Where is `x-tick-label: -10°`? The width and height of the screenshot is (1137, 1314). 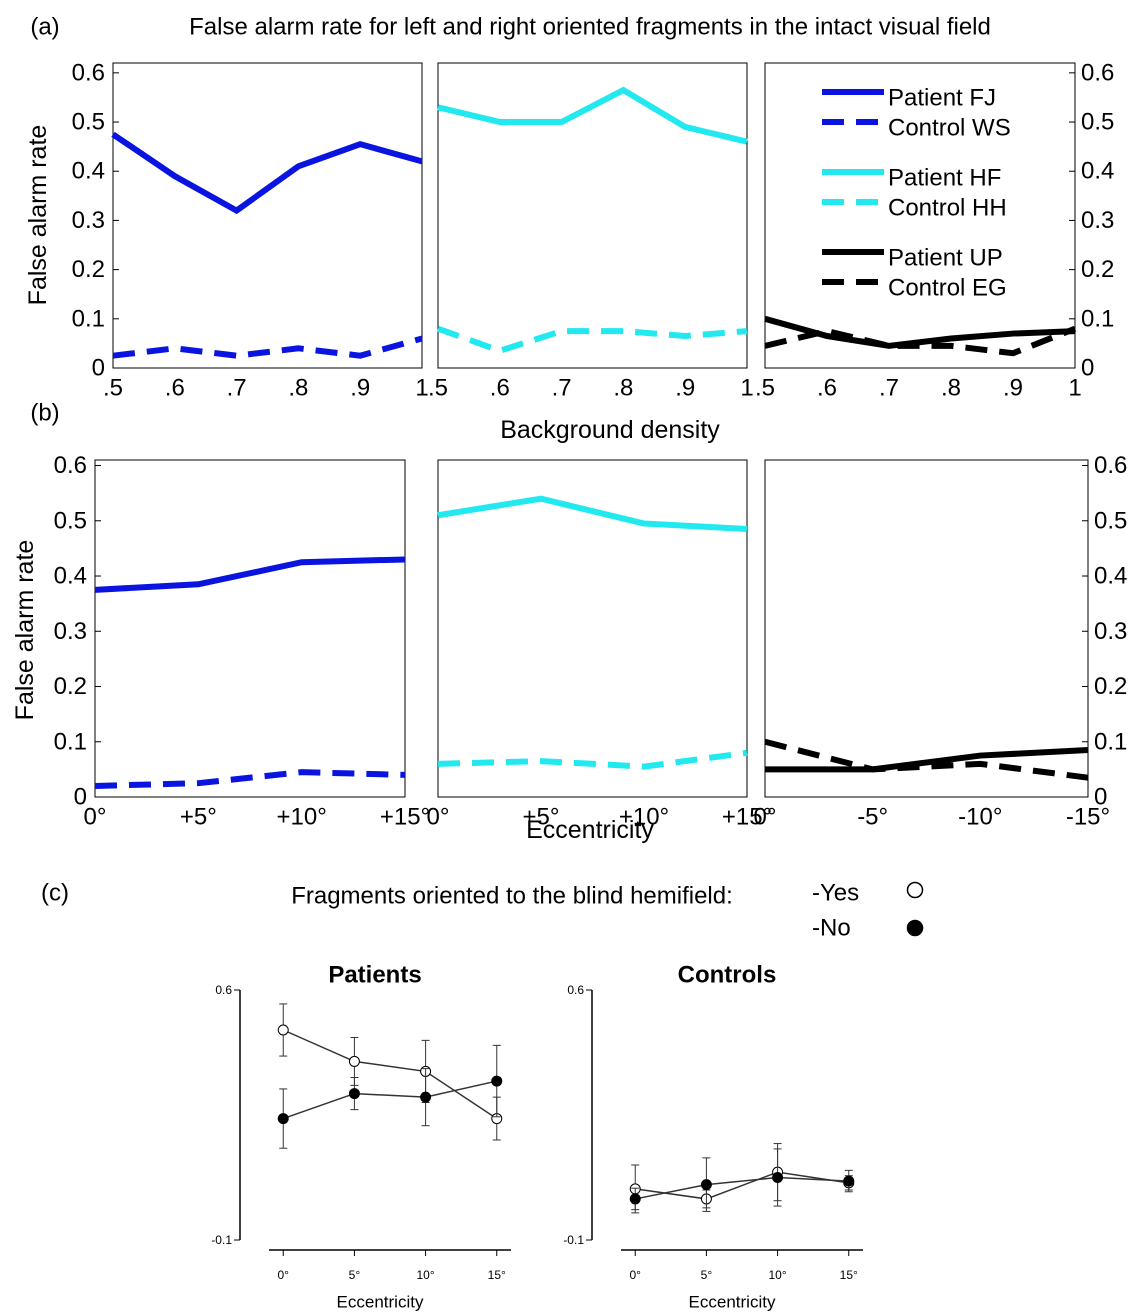
x-tick-label: -10° is located at coordinates (980, 817).